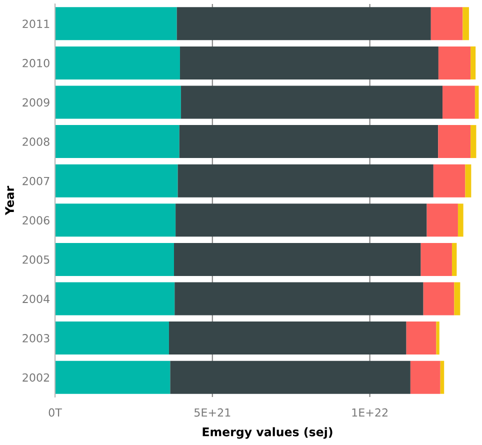  What do you see at coordinates (370, 412) in the screenshot?
I see `x-tick-label: 1E+22` at bounding box center [370, 412].